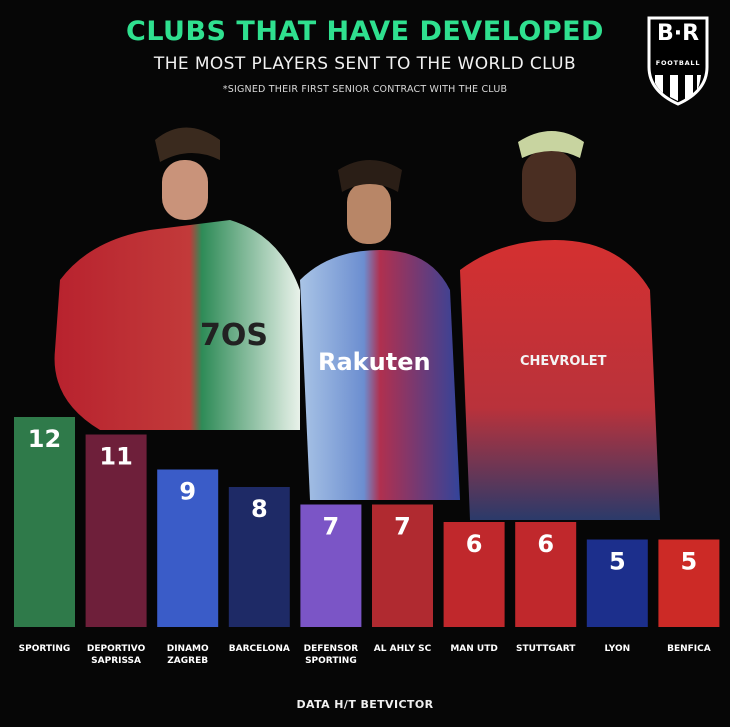  I want to click on kit-sponsor-middle: Rakuten, so click(374, 362).